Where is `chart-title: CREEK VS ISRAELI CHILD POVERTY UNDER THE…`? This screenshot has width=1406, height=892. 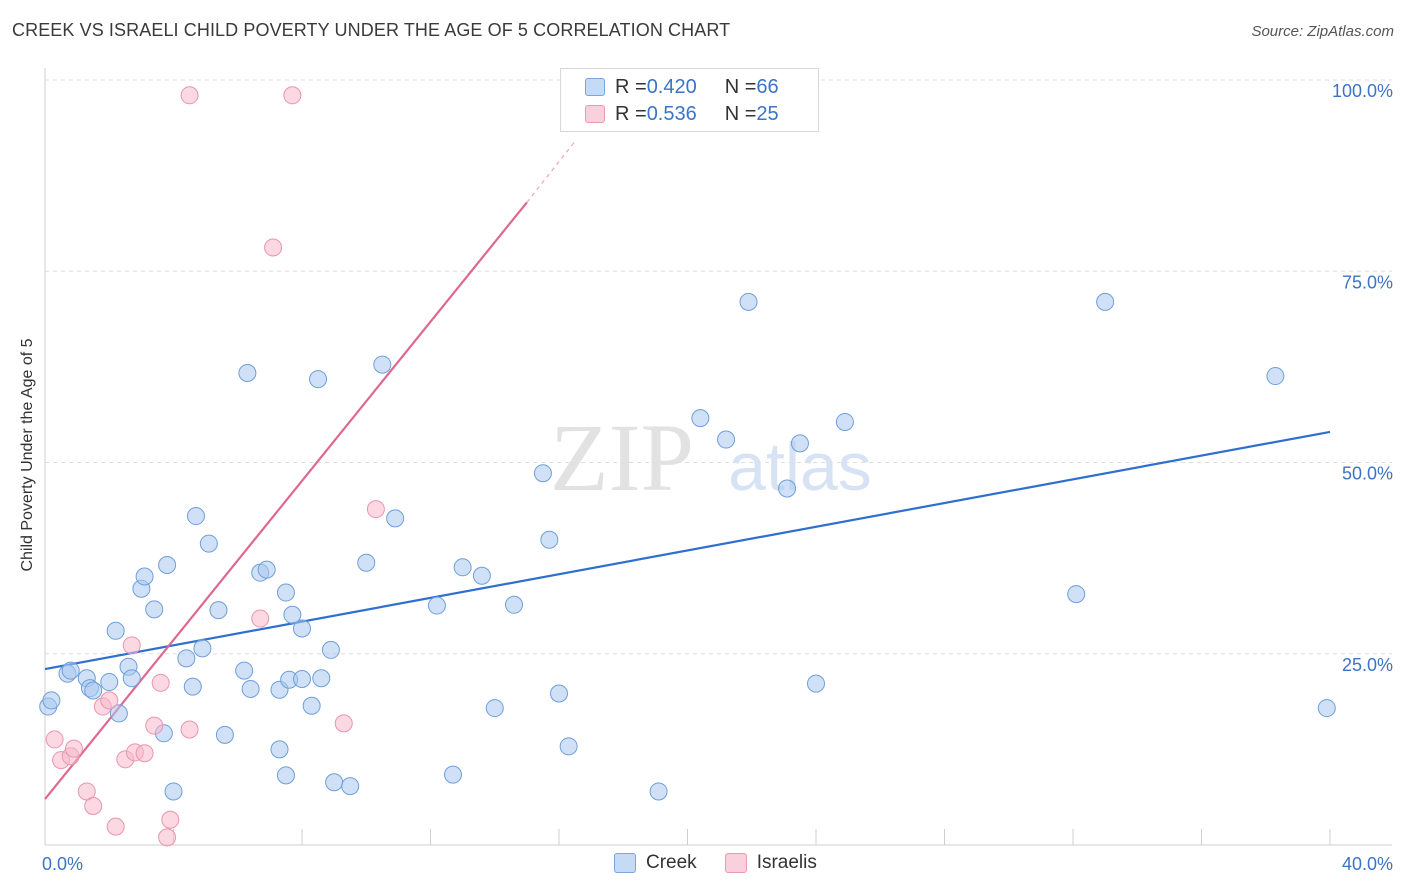 chart-title: CREEK VS ISRAELI CHILD POVERTY UNDER THE… is located at coordinates (371, 30).